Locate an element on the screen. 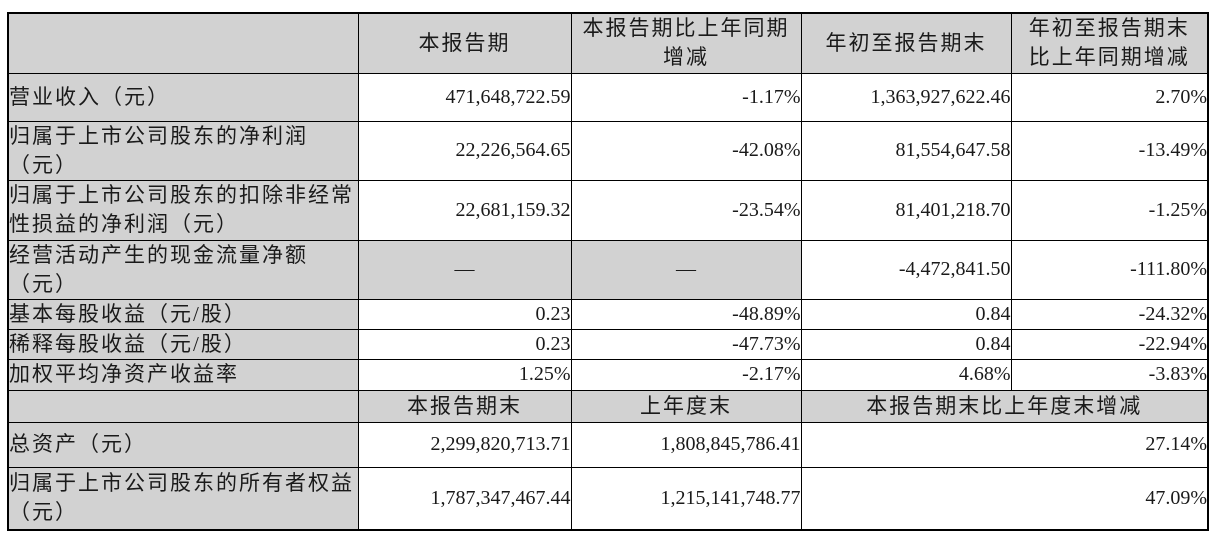 This screenshot has width=1215, height=535. label-net-profit-excl-nonrecurring: 归属于上市公司股东的扣除非经常性损益的净利润（元） is located at coordinates (183, 210).